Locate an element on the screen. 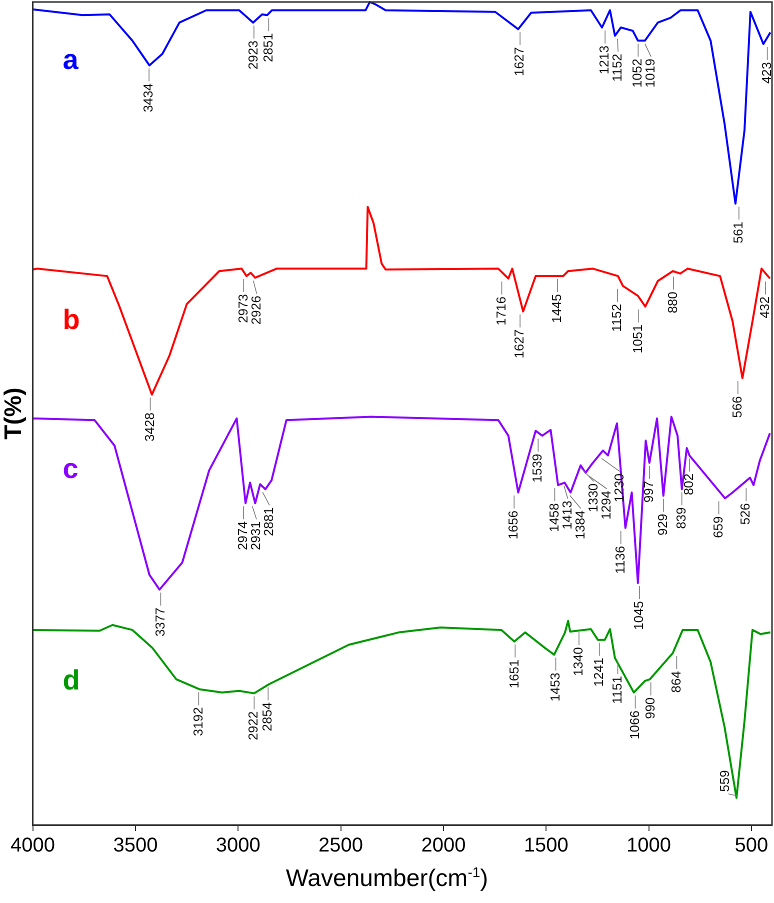  annotation: 997 is located at coordinates (648, 491).